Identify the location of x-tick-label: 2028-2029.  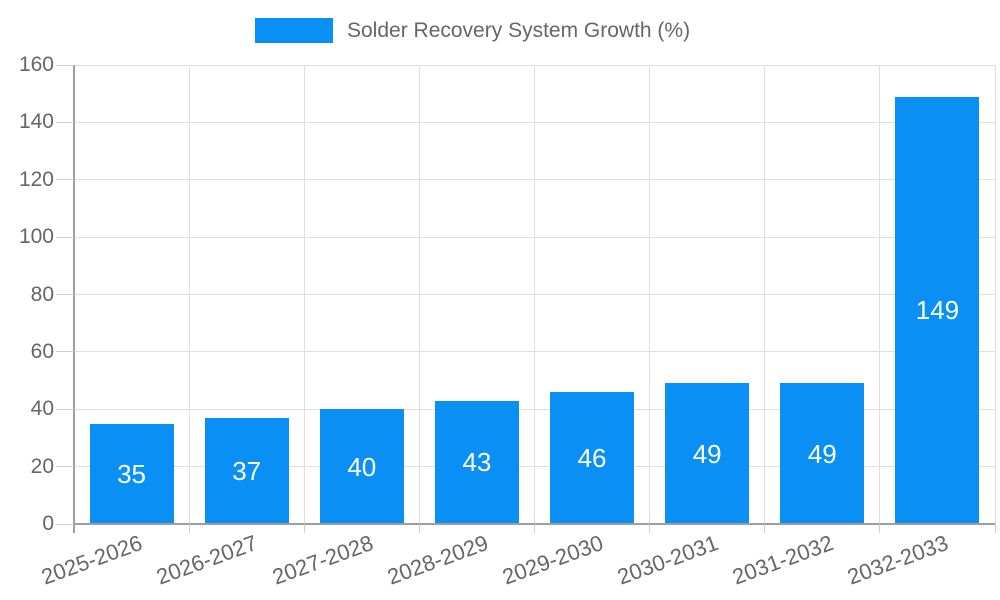
(437, 560).